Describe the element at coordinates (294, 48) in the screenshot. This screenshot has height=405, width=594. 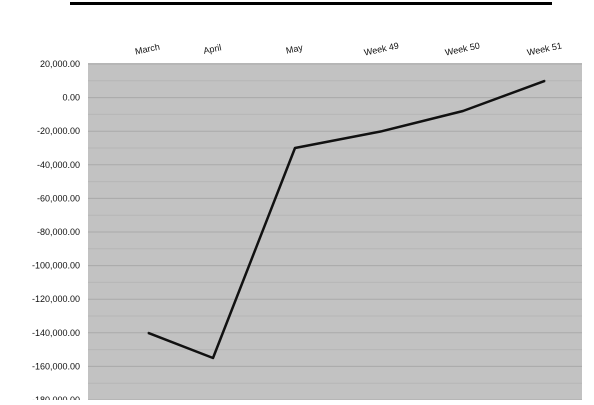
I see `x-tick-label: May` at that location.